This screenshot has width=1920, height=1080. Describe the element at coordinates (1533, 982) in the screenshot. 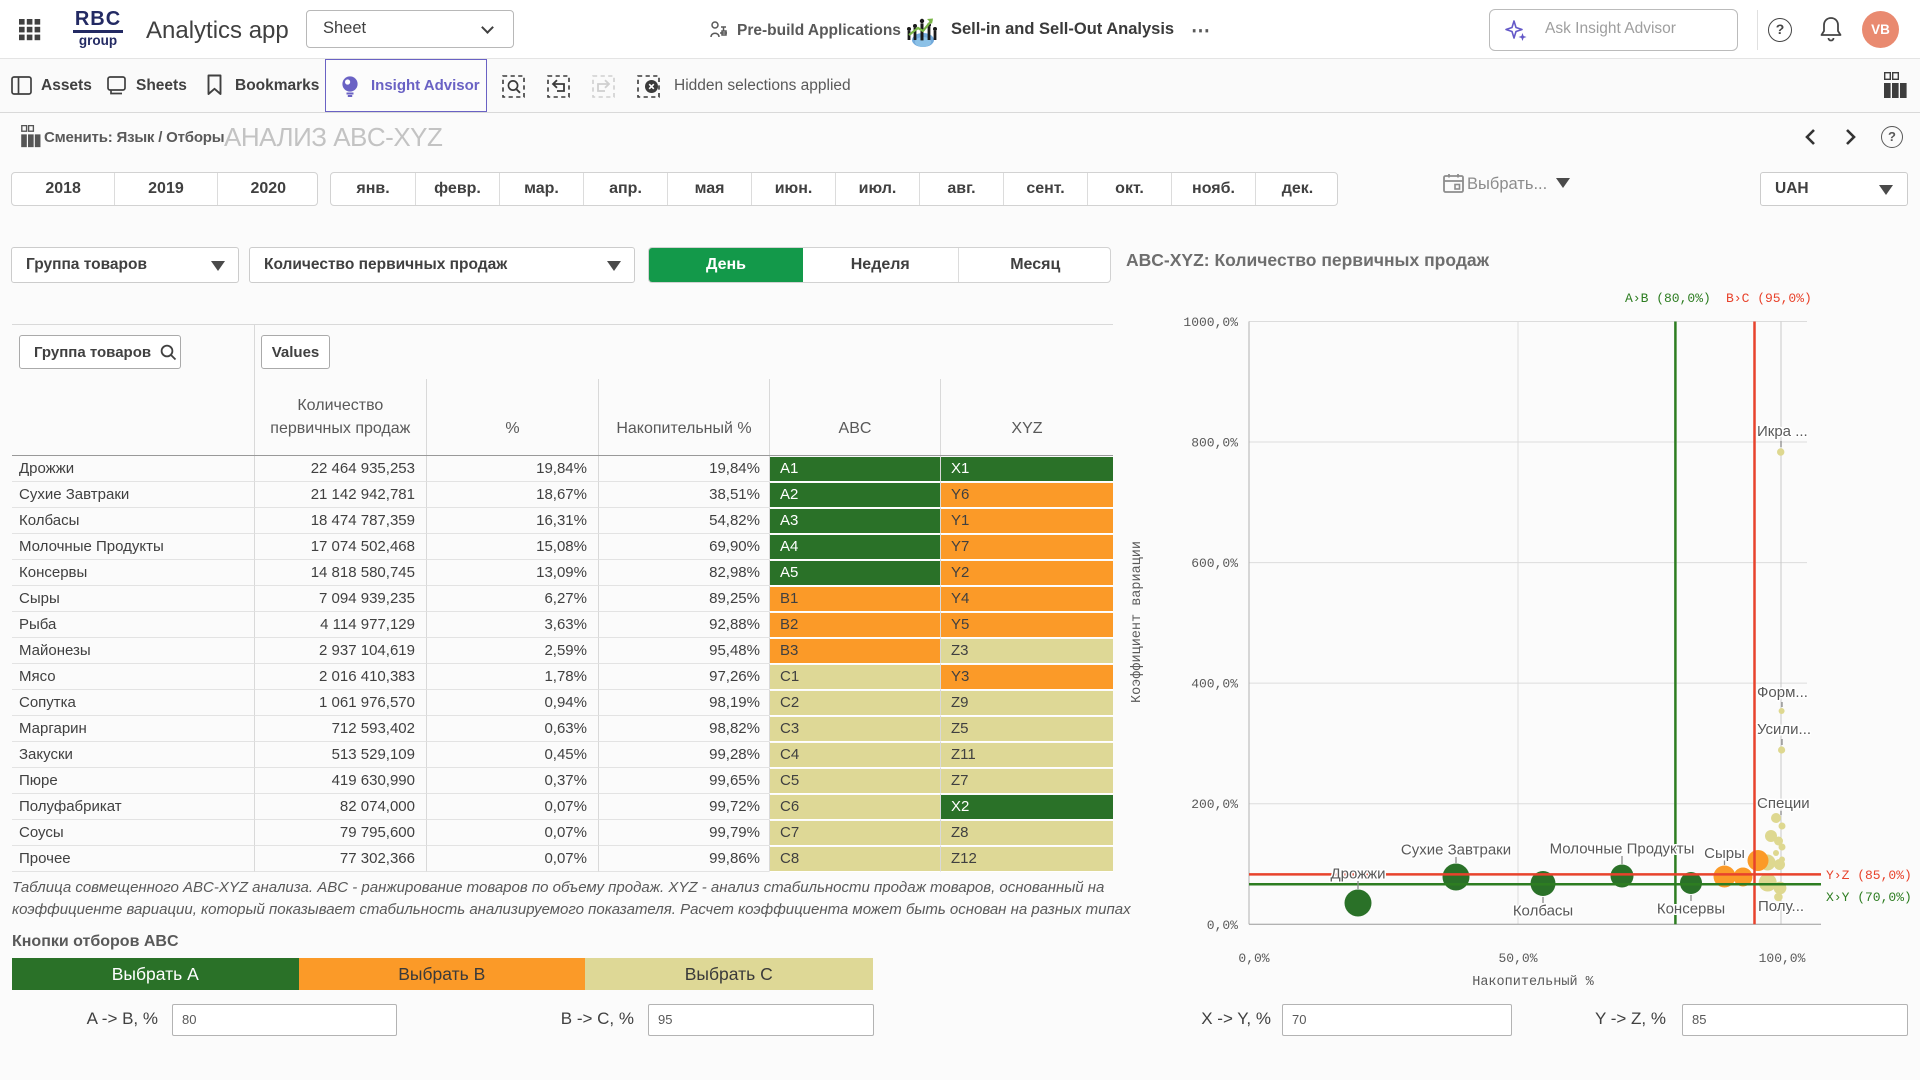

I see `svg-text: Накопительный %` at that location.